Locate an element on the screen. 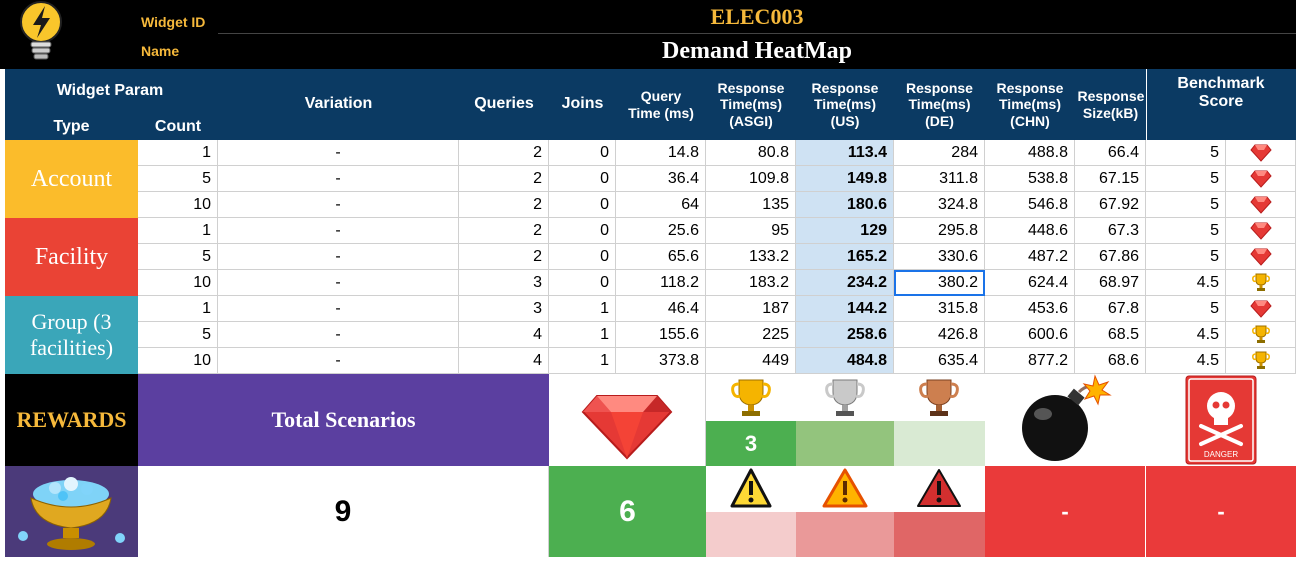 Image resolution: width=1296 pixels, height=562 pixels. cell-chn: 453.6 is located at coordinates (1030, 309).